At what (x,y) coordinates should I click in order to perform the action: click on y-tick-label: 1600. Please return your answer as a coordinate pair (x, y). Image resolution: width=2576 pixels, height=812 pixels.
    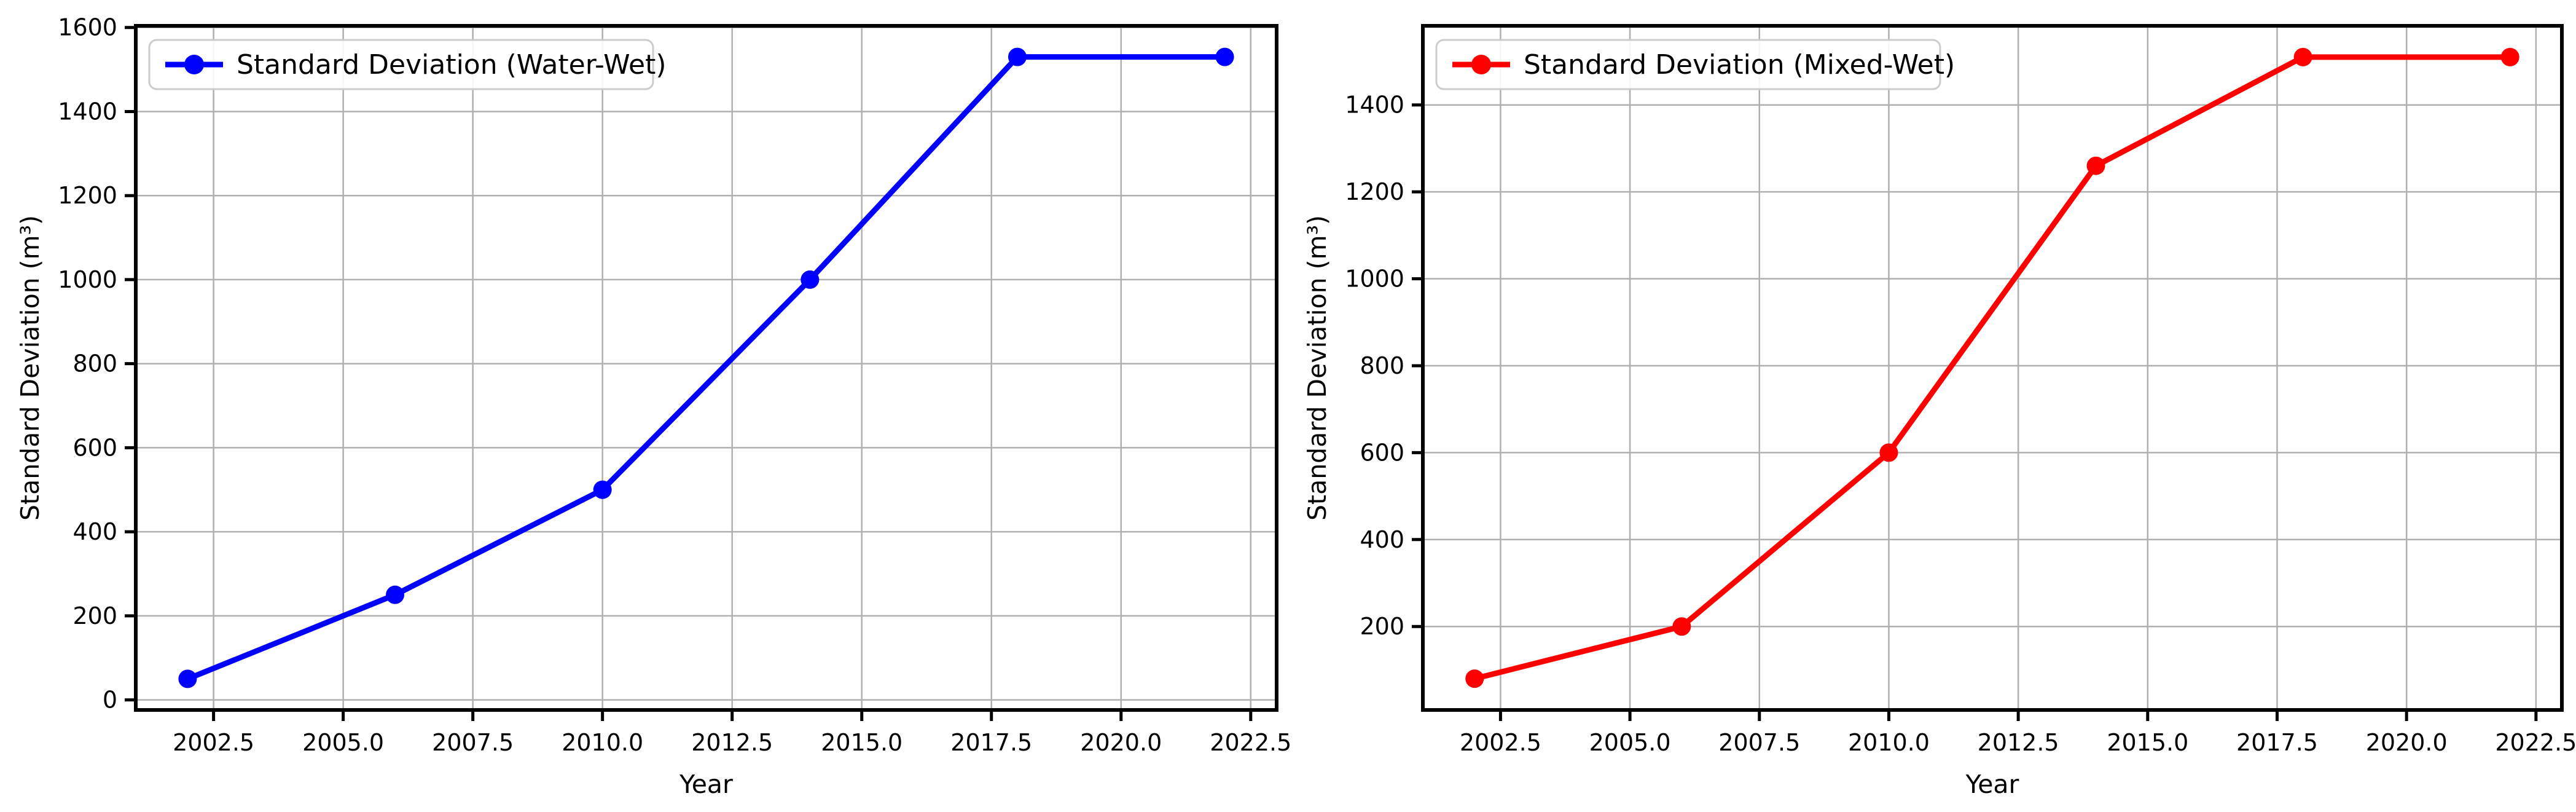
    Looking at the image, I should click on (87, 27).